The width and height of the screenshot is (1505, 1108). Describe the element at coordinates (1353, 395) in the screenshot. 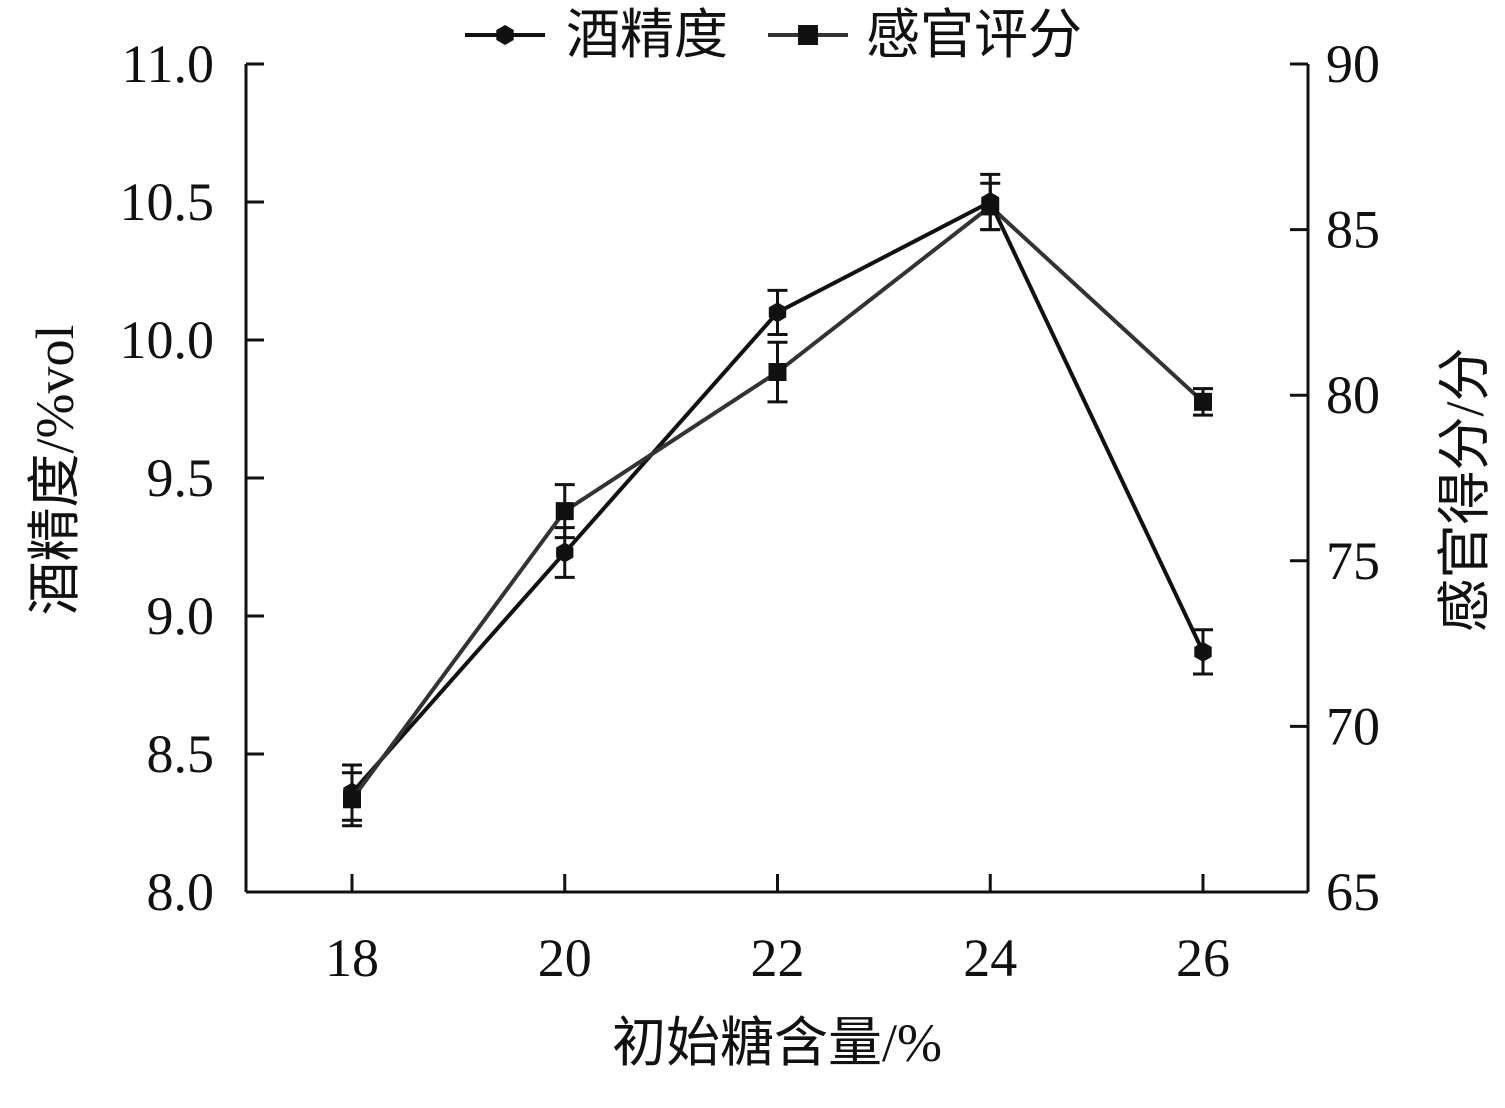

I see `y-right-tick-label: 80` at that location.